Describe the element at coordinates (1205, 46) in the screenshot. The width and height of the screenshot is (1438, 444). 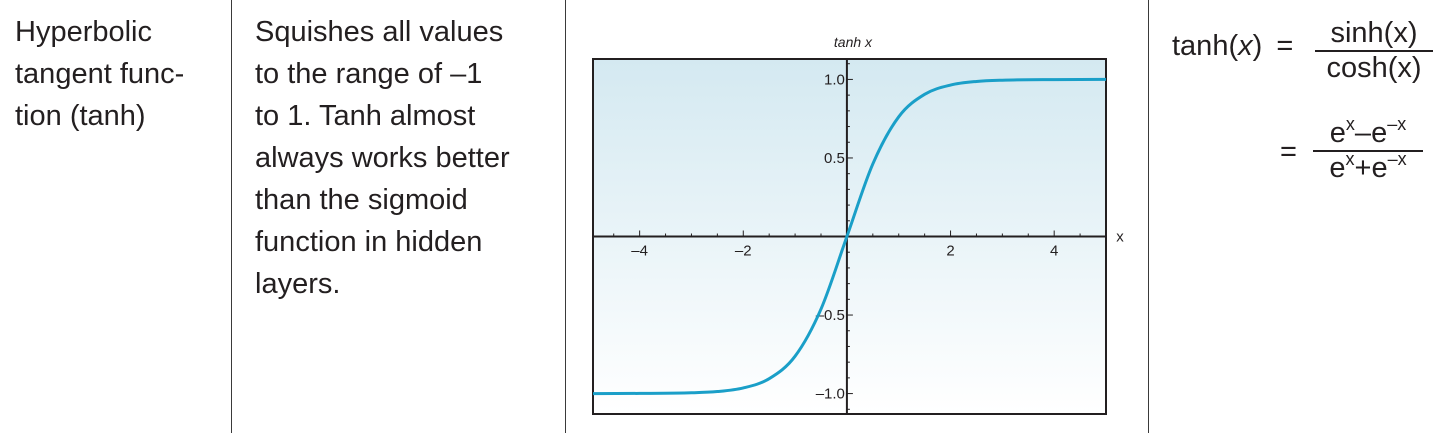
I see `lhs-function: tanh(` at that location.